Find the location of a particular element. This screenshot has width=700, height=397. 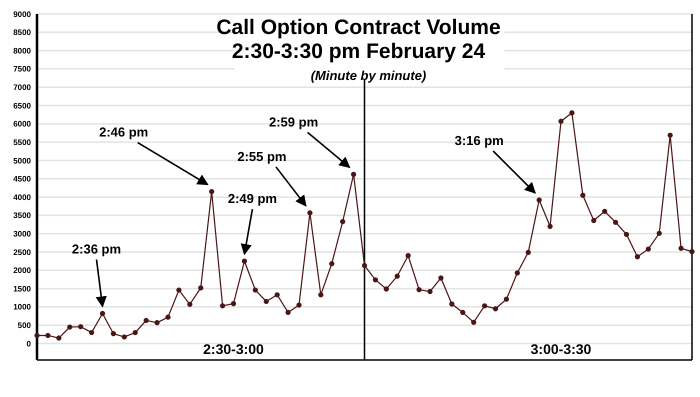

y-tick-label: 2000 is located at coordinates (22, 271).